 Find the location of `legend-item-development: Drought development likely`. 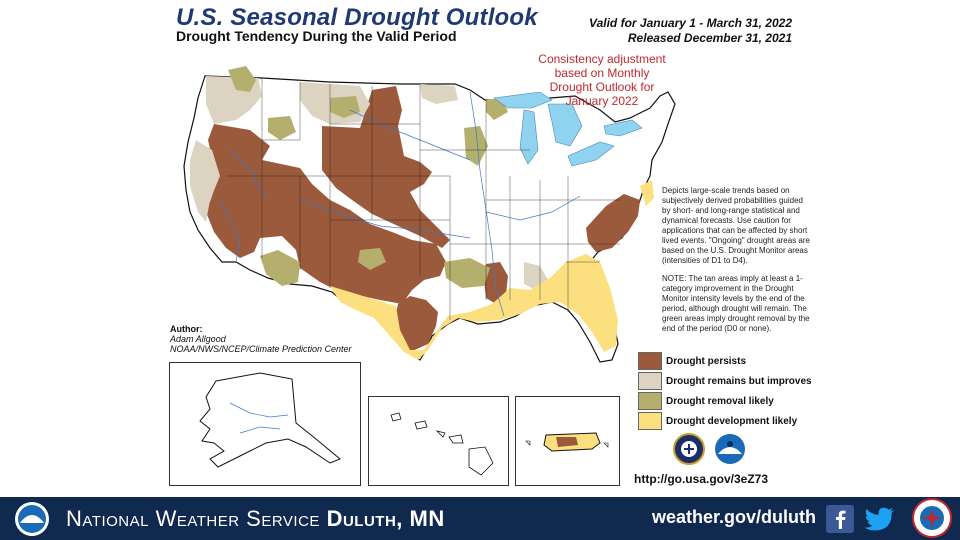

legend-item-development: Drought development likely is located at coordinates (725, 421).